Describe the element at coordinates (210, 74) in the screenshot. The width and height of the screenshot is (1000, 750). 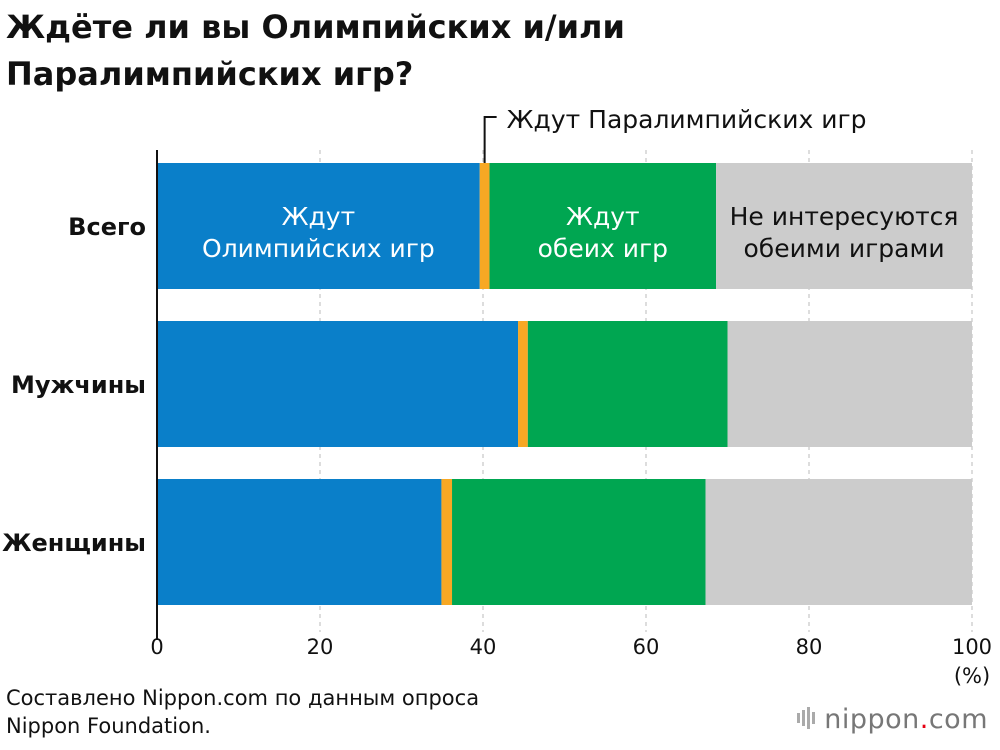
I see `title-line-2: Паралимпийских игр?` at that location.